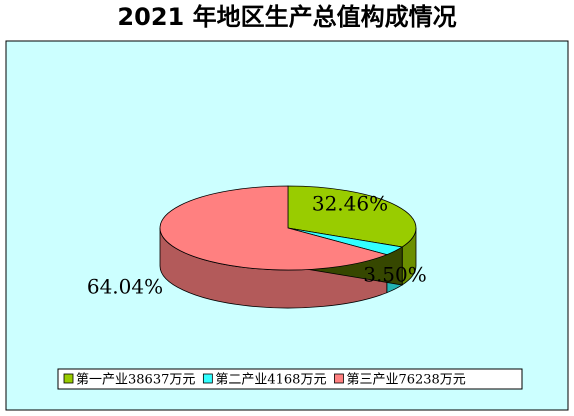 The image size is (574, 416). What do you see at coordinates (286, 17) in the screenshot?
I see `chart-title: 2021 年地区生产总值构成情况` at bounding box center [286, 17].